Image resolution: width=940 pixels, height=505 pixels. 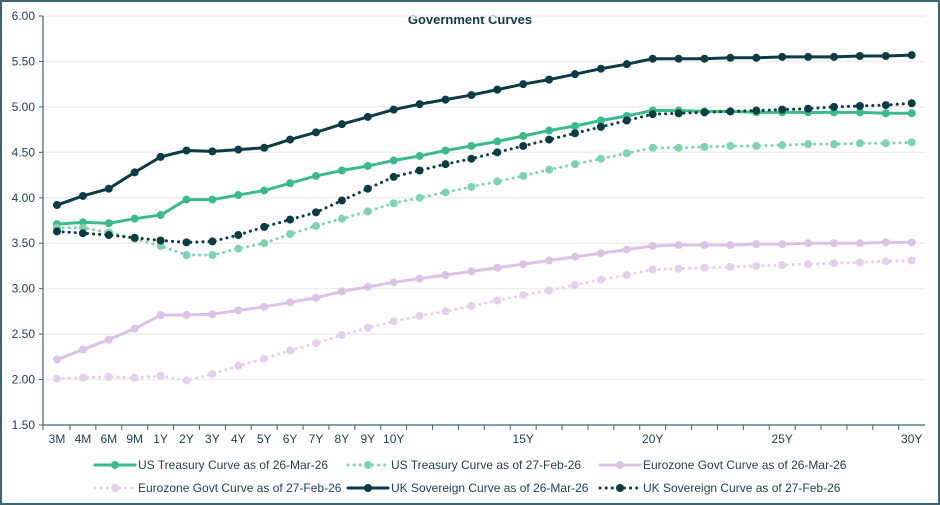 What do you see at coordinates (463, 465) in the screenshot?
I see `legend-item: US Treasury Curve as of 27-Feb-26` at bounding box center [463, 465].